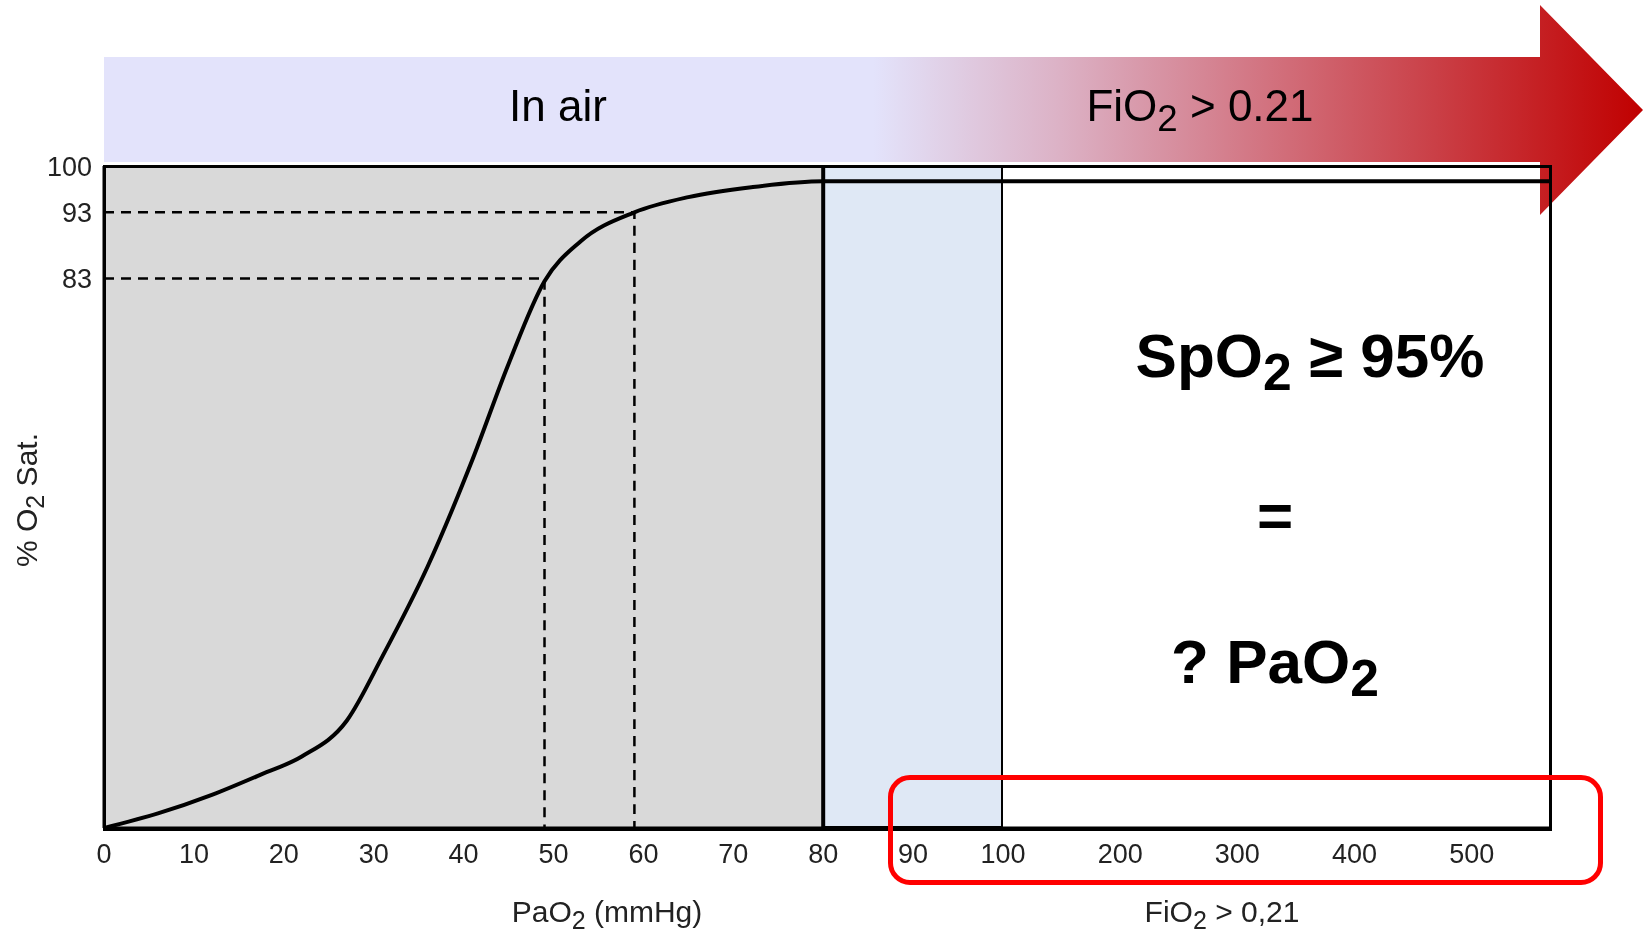  I want to click on x-tick-label: 500, so click(1472, 854).